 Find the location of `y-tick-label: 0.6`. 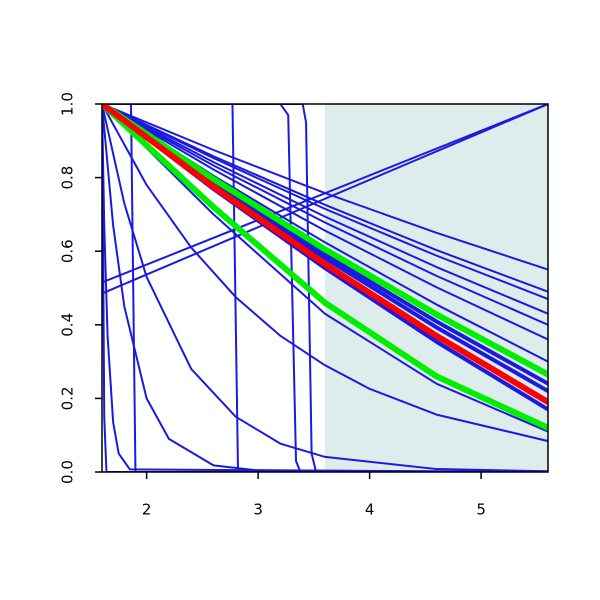

y-tick-label: 0.6 is located at coordinates (68, 251).